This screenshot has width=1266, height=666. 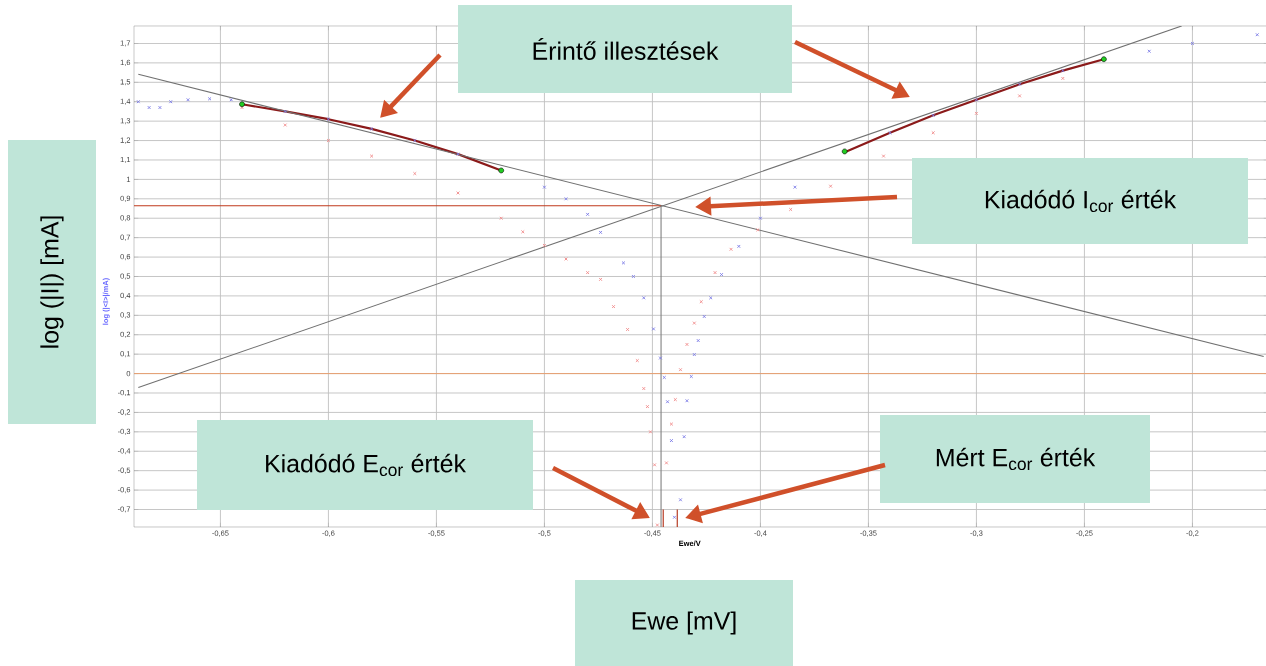 What do you see at coordinates (366, 465) in the screenshot?
I see `annotation: Kiadódó E$_{cor}$ érték` at bounding box center [366, 465].